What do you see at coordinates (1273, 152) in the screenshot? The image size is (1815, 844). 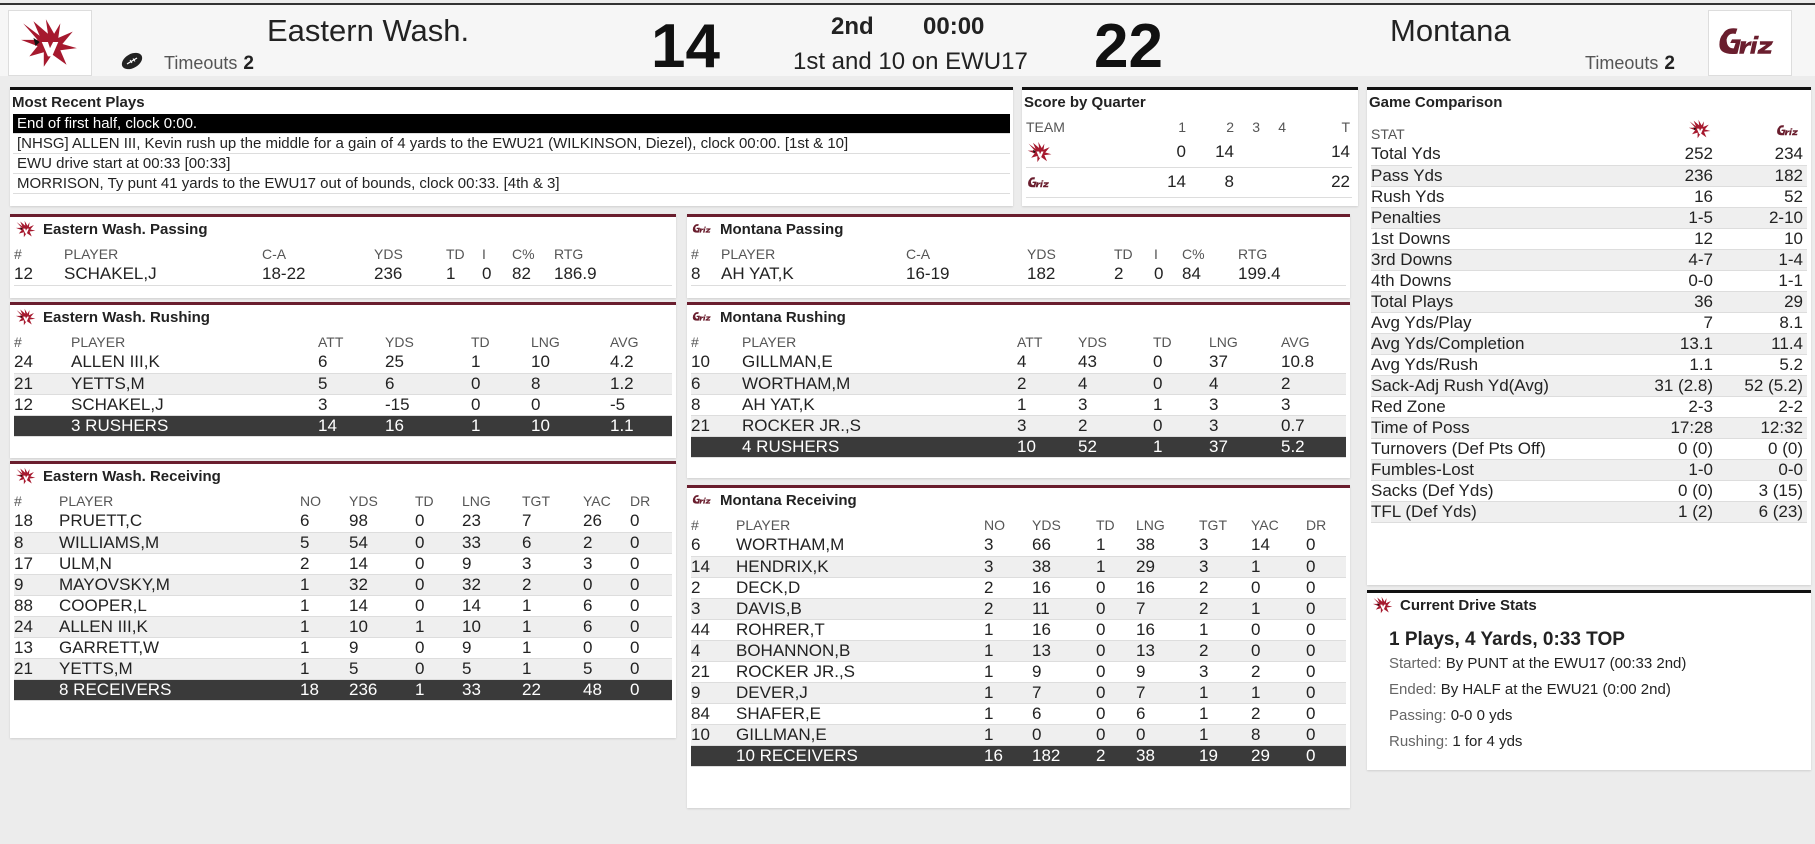 I see `score-cell` at bounding box center [1273, 152].